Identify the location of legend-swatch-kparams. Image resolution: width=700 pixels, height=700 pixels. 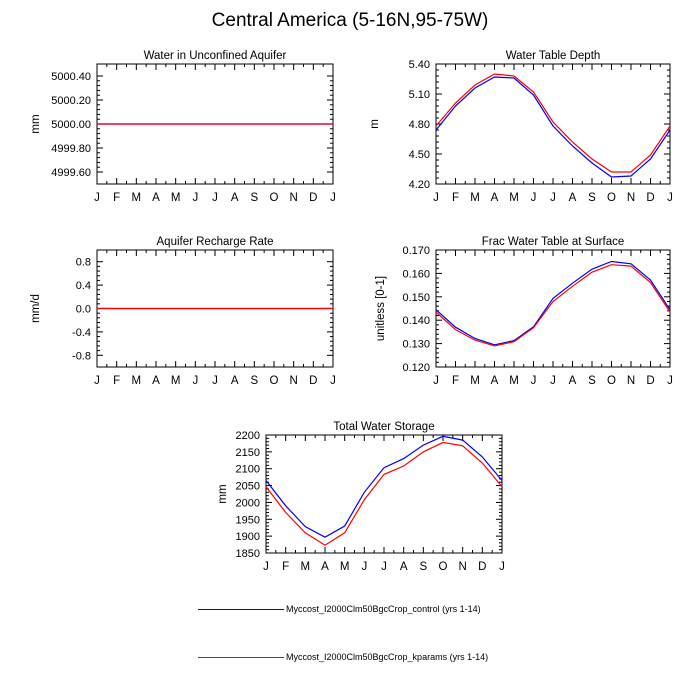
(241, 657).